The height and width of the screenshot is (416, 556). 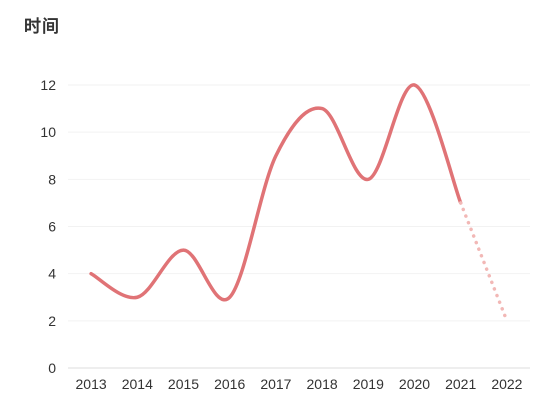 I want to click on x-tick-label-2017: 2017, so click(x=275, y=384).